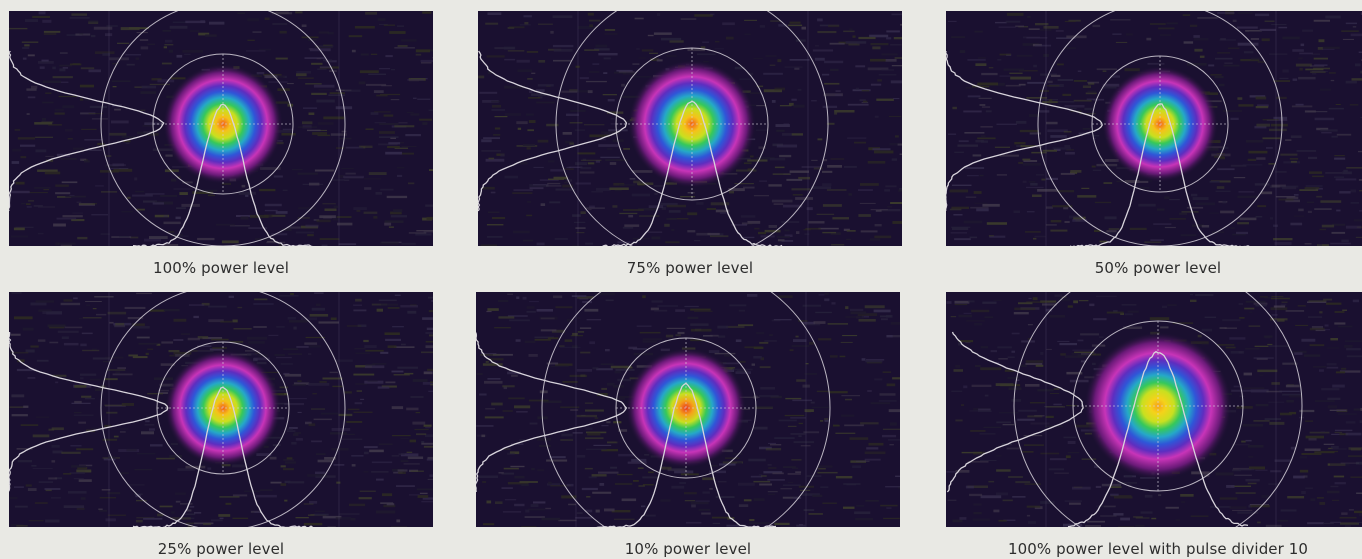  Describe the element at coordinates (688, 549) in the screenshot. I see `panel-caption-5: 10% power level` at that location.